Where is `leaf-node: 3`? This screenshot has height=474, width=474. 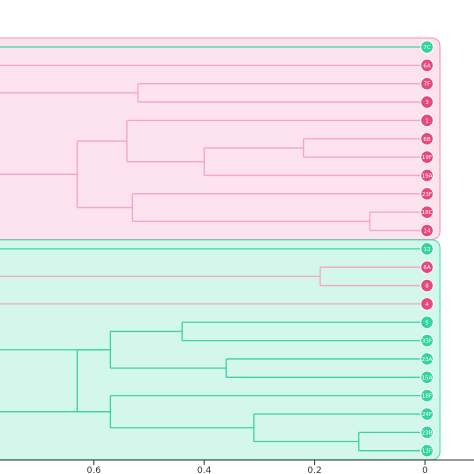
leaf-node: 3 is located at coordinates (427, 102).